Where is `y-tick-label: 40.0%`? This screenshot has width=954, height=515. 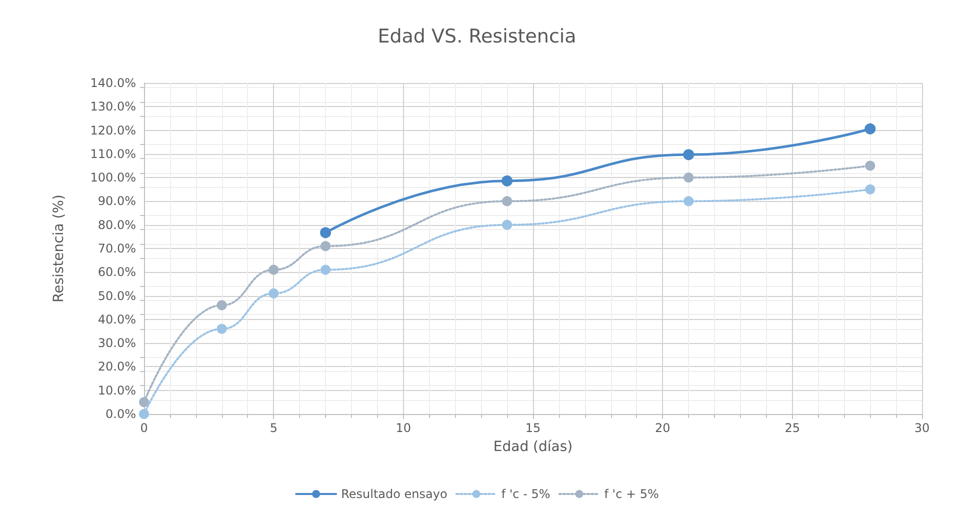
y-tick-label: 40.0% is located at coordinates (117, 319).